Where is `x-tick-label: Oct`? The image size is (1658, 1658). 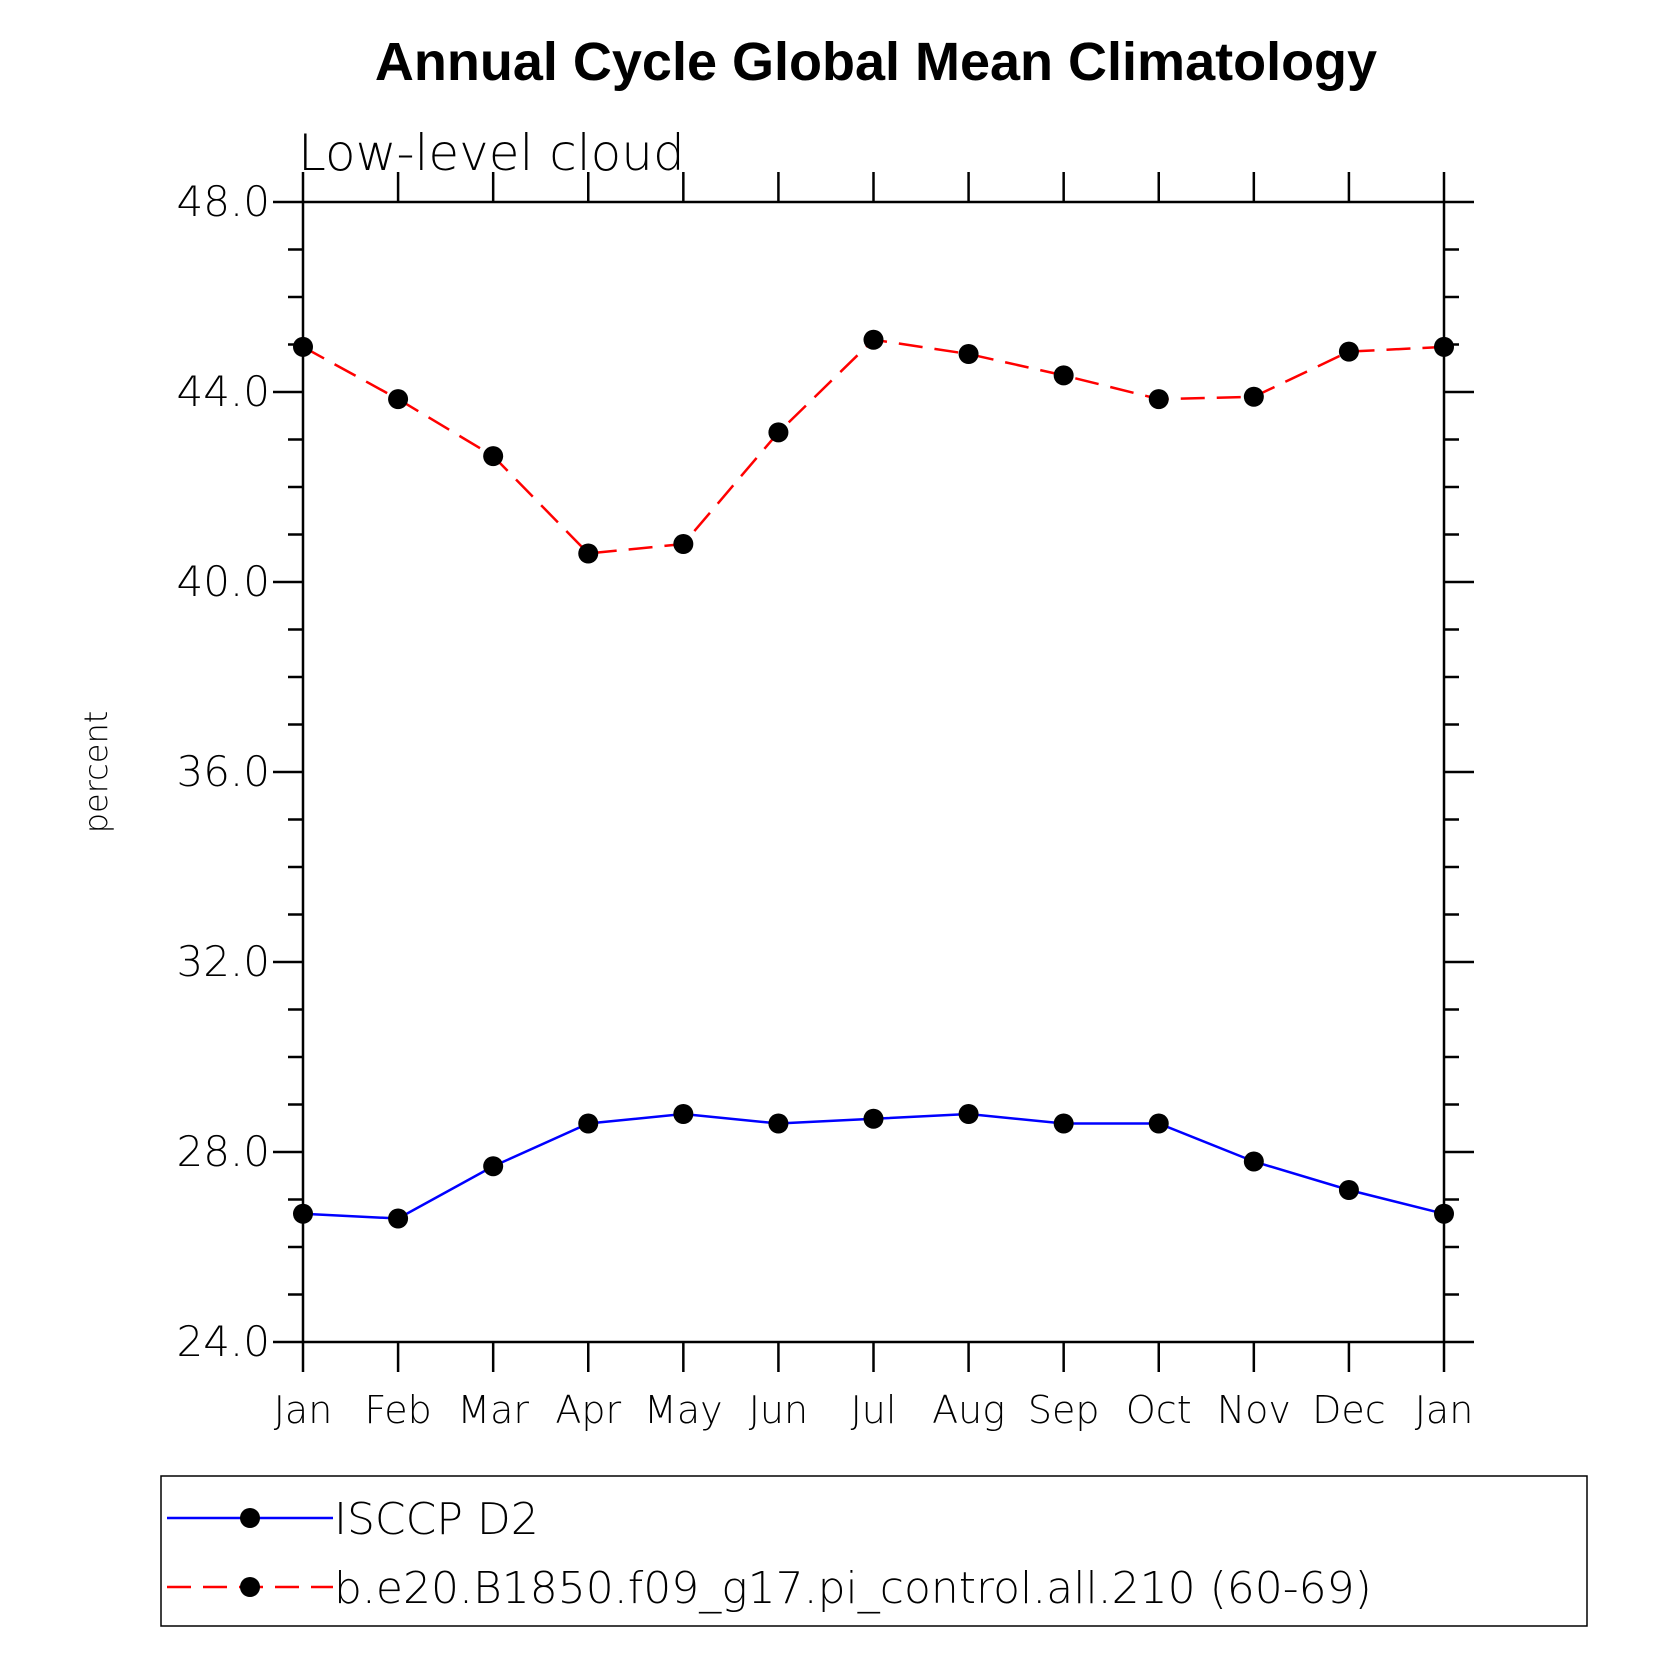 x-tick-label: Oct is located at coordinates (1159, 1410).